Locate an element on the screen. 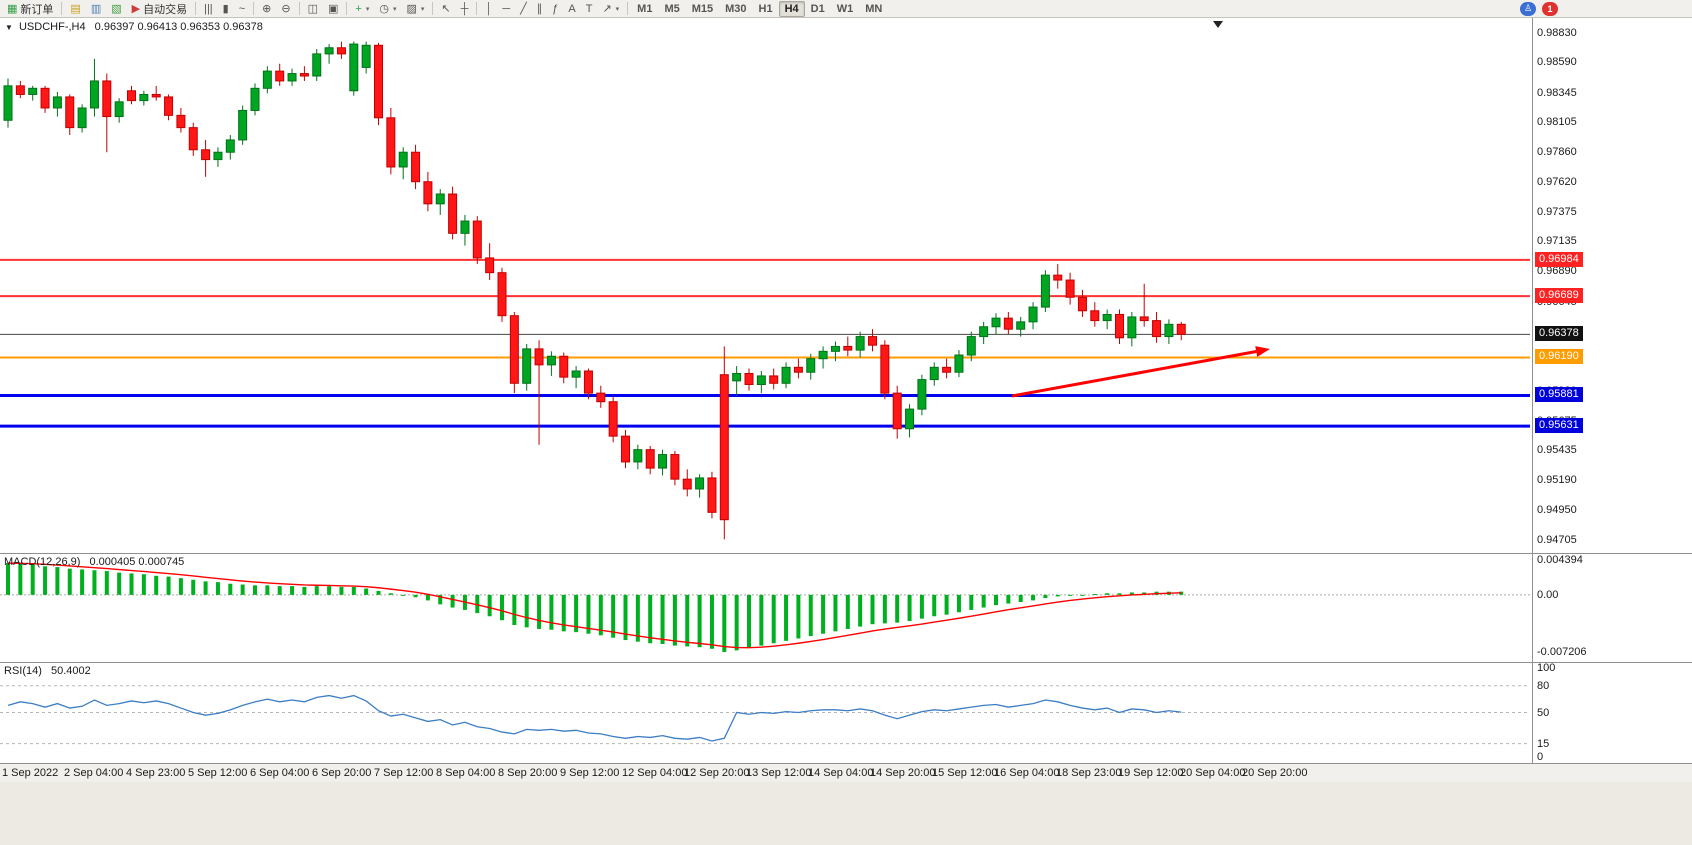 Image resolution: width=1692 pixels, height=845 pixels. templates-icon-caret: ▾ is located at coordinates (422, 9).